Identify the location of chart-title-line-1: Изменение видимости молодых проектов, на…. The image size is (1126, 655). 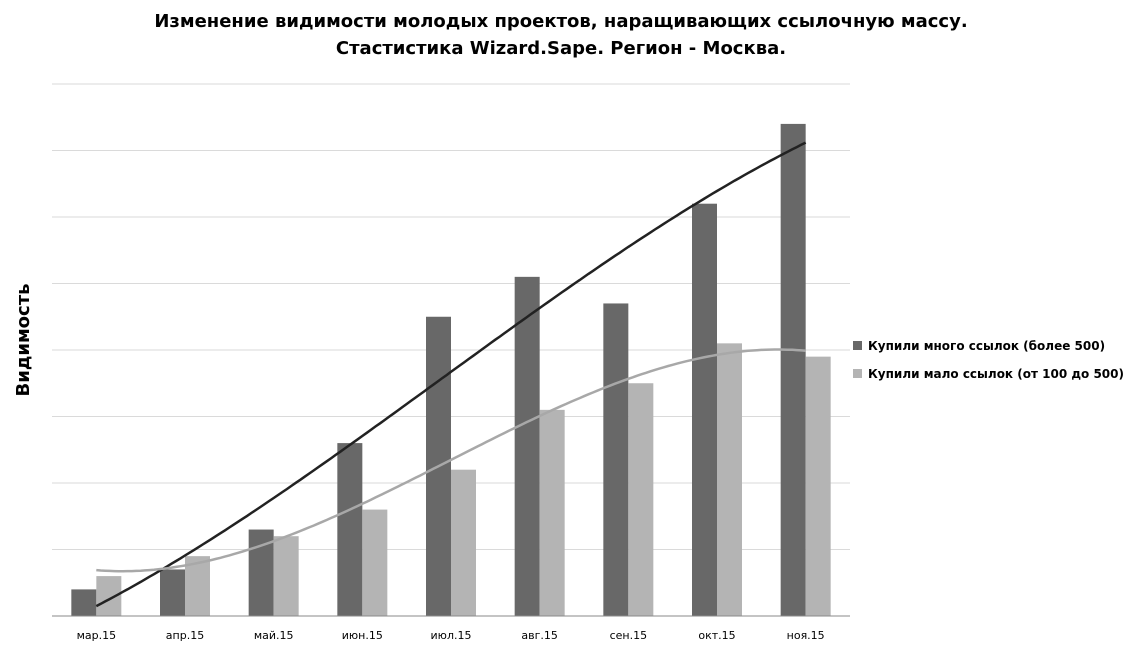
(560, 21).